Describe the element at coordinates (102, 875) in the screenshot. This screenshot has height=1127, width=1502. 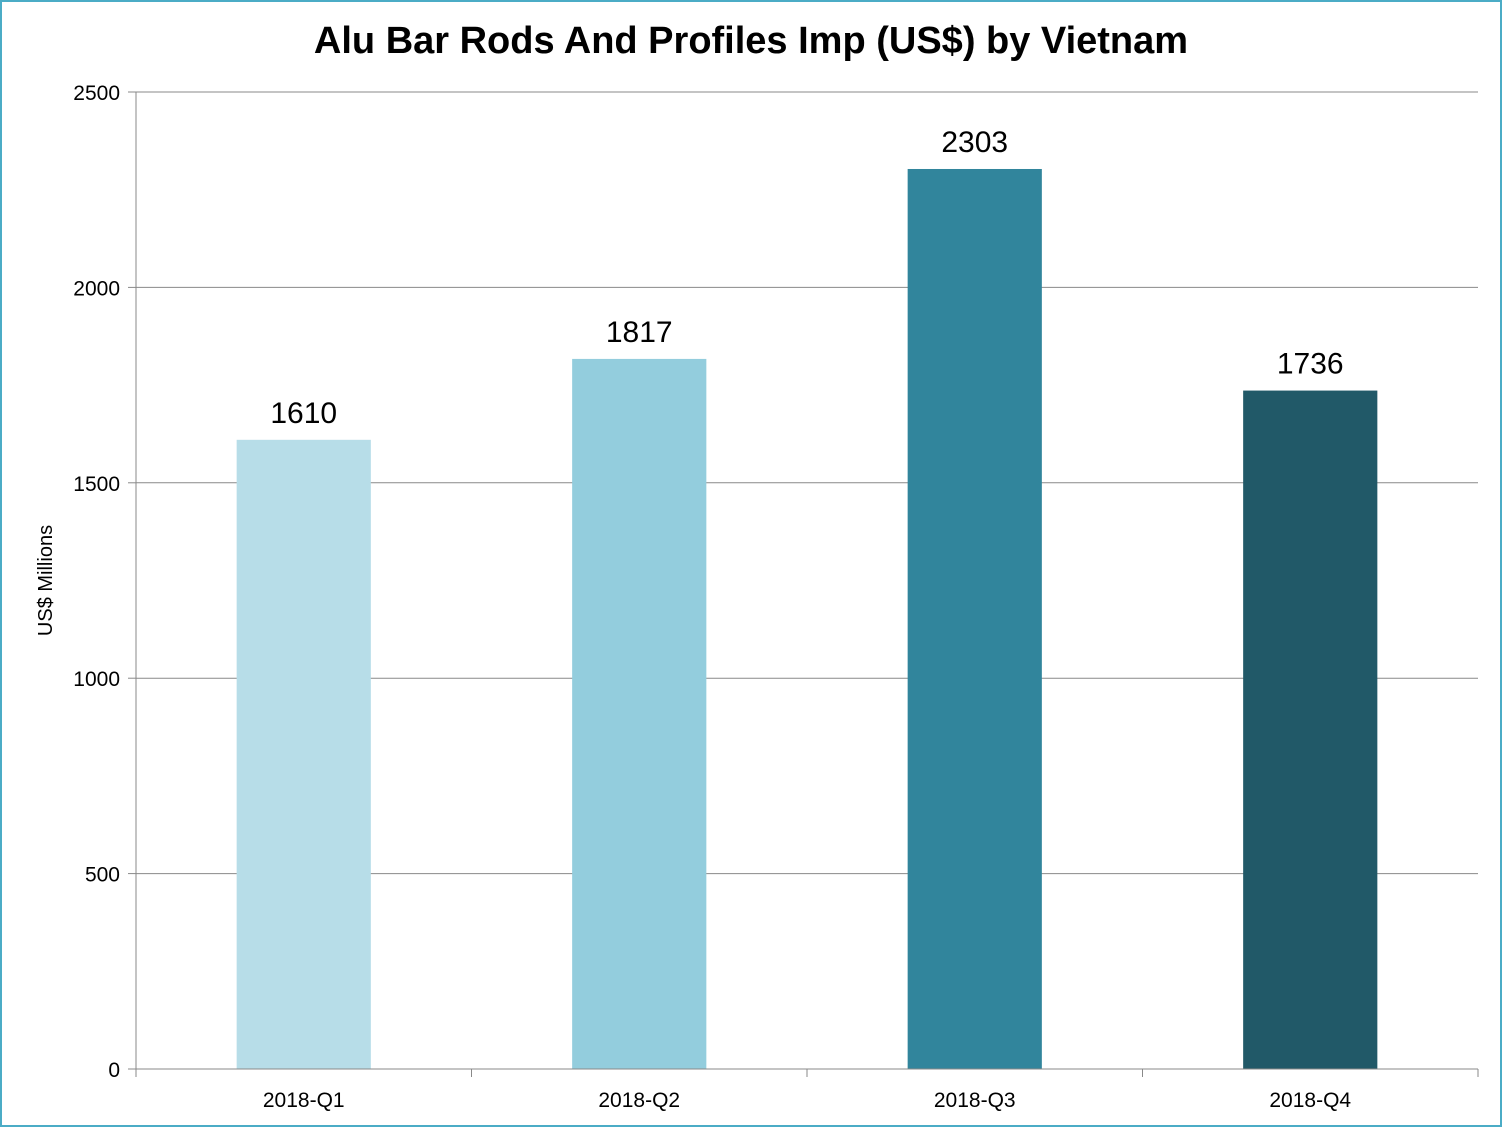
I see `y-tick-label: 500` at that location.